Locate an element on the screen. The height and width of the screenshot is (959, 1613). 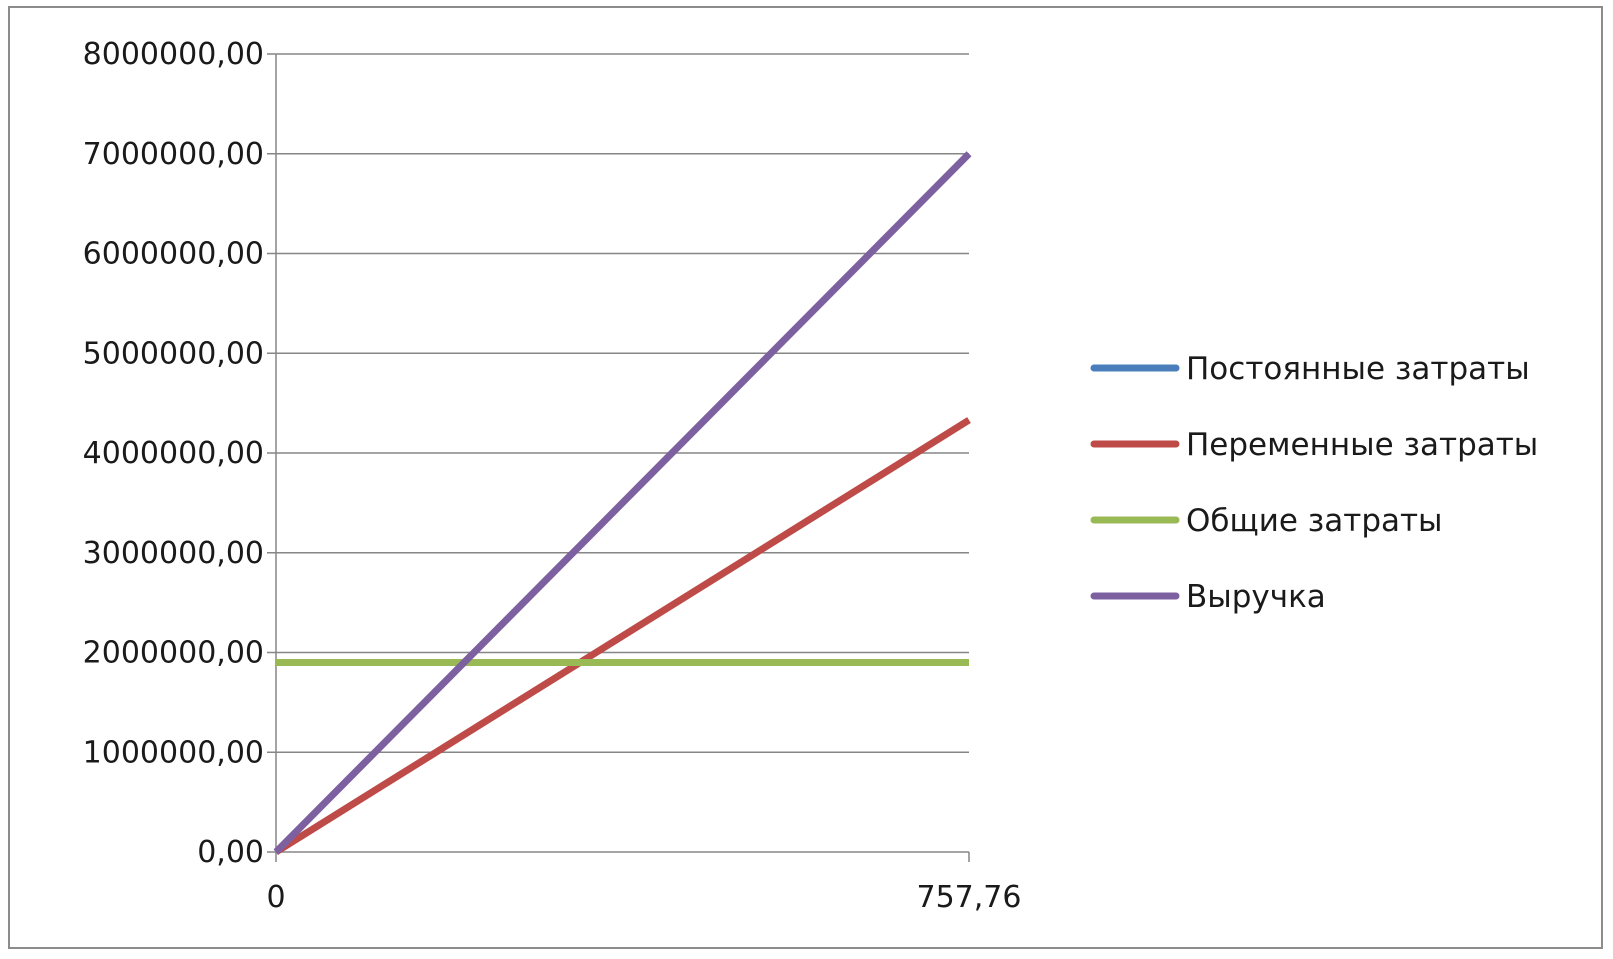
x-tick-label: 757,76 is located at coordinates (969, 897).